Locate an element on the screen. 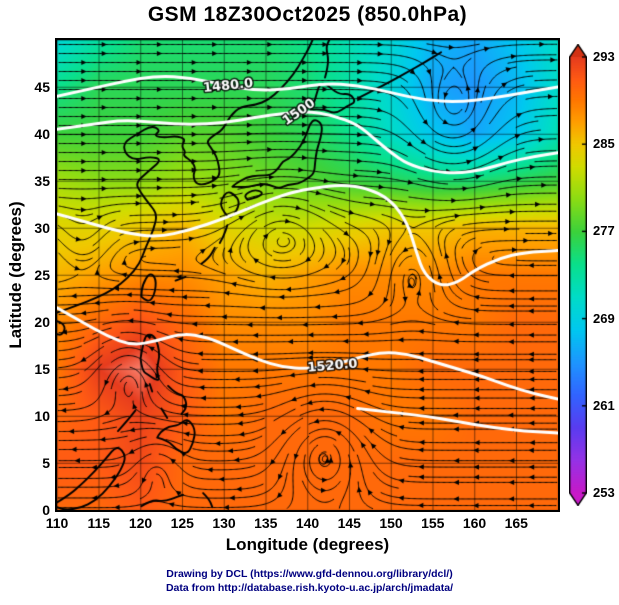  chart-title: GSM 18Z30Oct2025 (850.0hPa) is located at coordinates (307, 14).